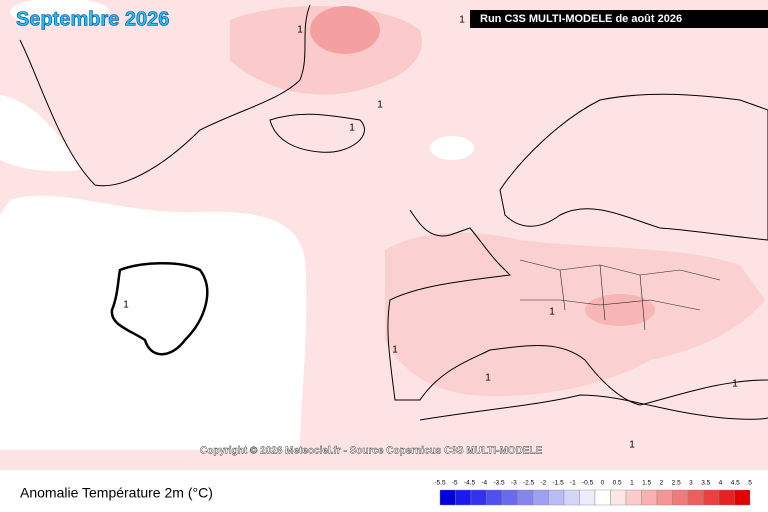  What do you see at coordinates (705, 483) in the screenshot?
I see `scale-tick-label: 3.5` at bounding box center [705, 483].